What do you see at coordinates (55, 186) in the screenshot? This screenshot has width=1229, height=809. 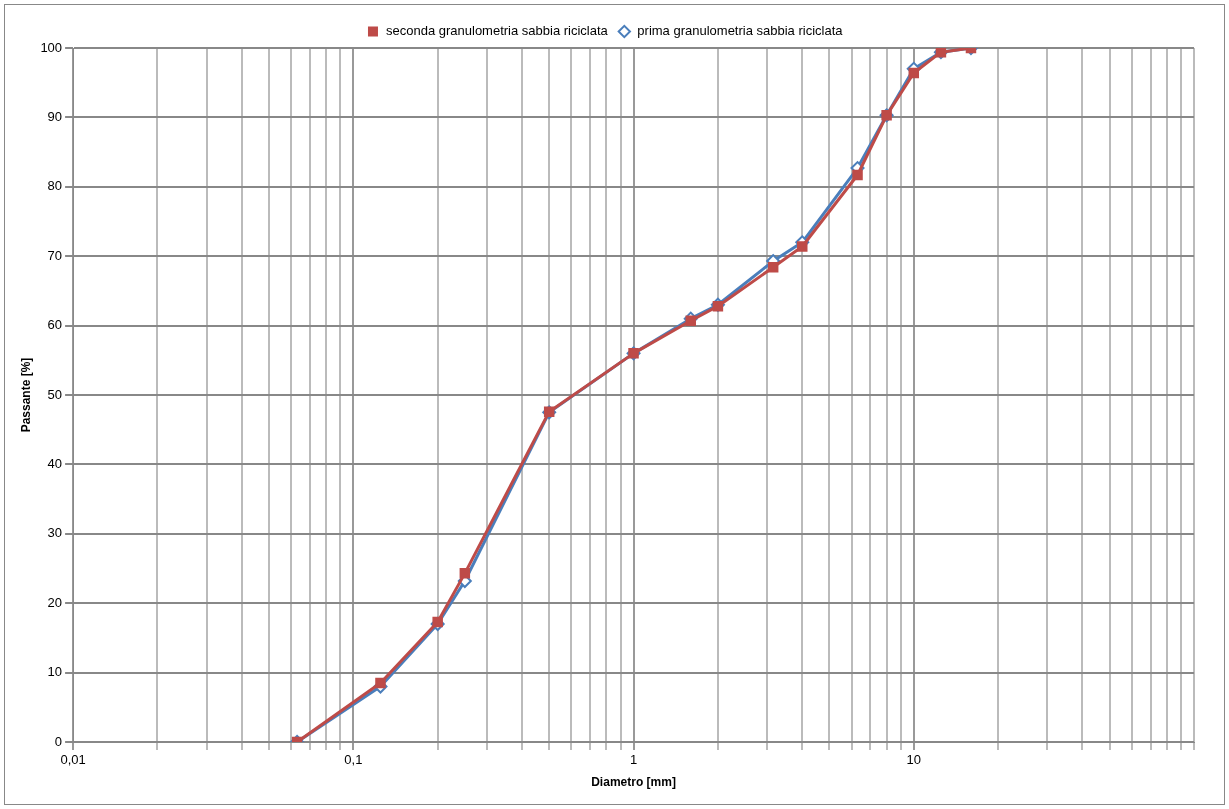 I see `y-tick-label: 80` at bounding box center [55, 186].